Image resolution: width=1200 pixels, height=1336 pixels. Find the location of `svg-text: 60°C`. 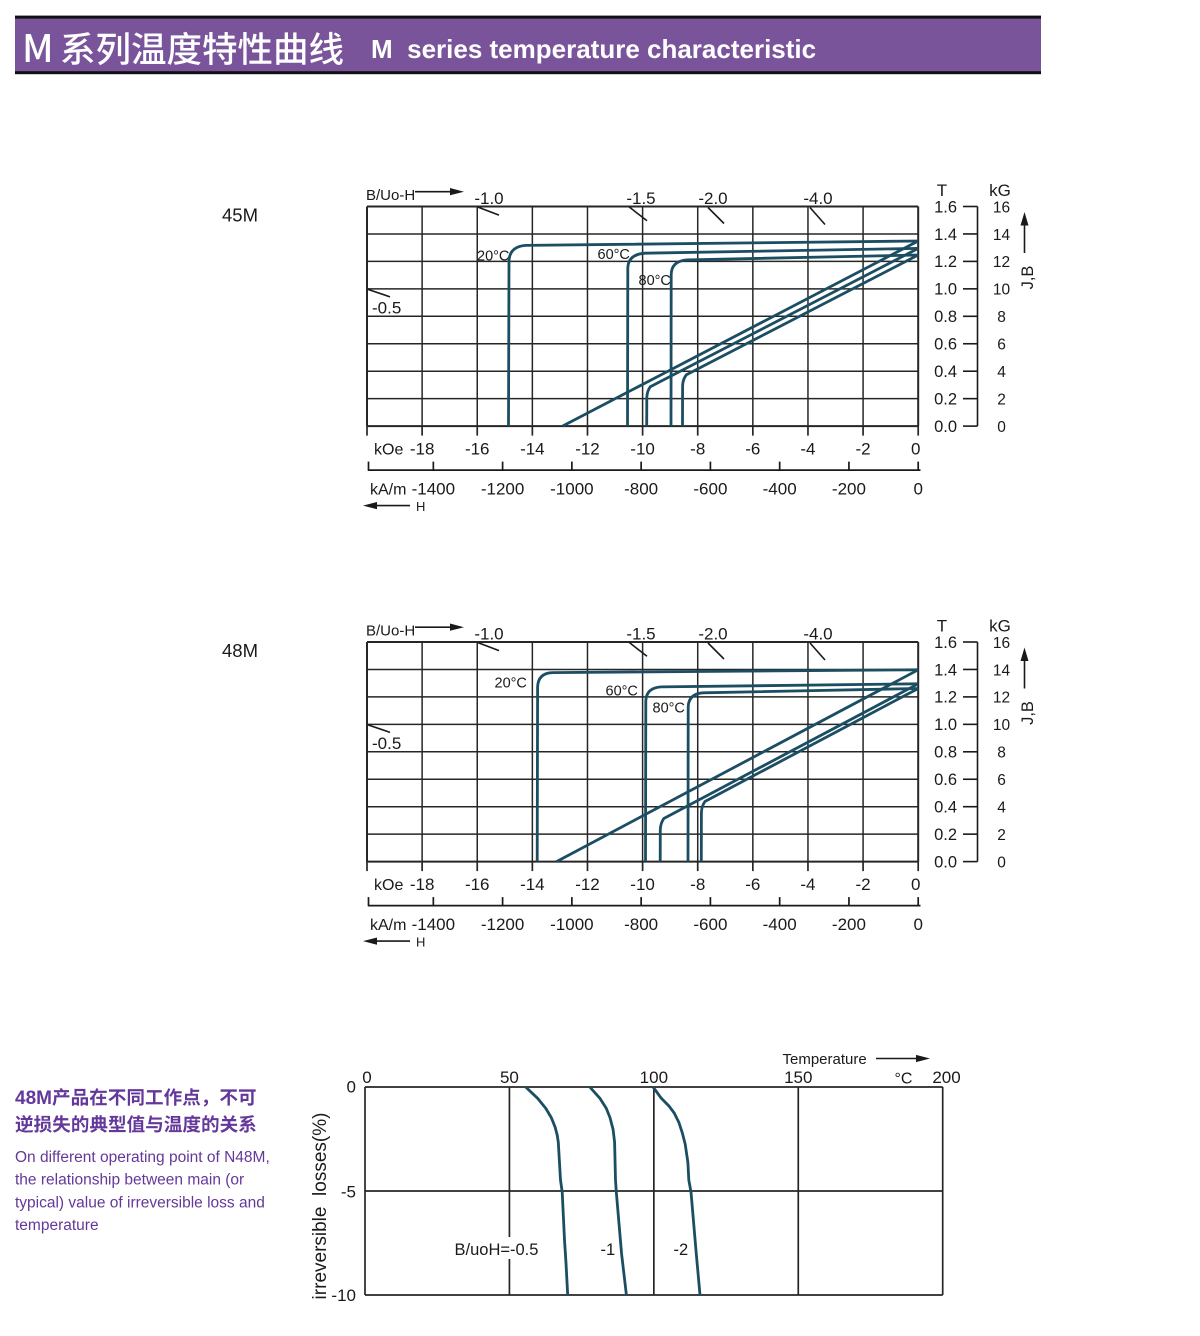

svg-text: 60°C is located at coordinates (614, 255).